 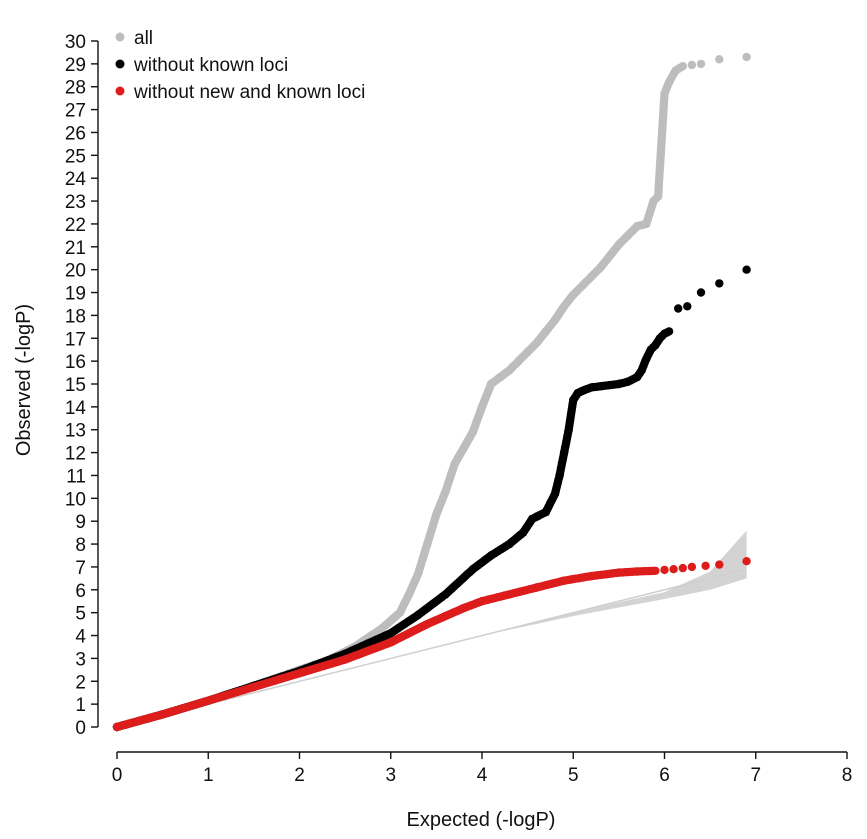 What do you see at coordinates (390, 775) in the screenshot?
I see `x-tick-label: 3` at bounding box center [390, 775].